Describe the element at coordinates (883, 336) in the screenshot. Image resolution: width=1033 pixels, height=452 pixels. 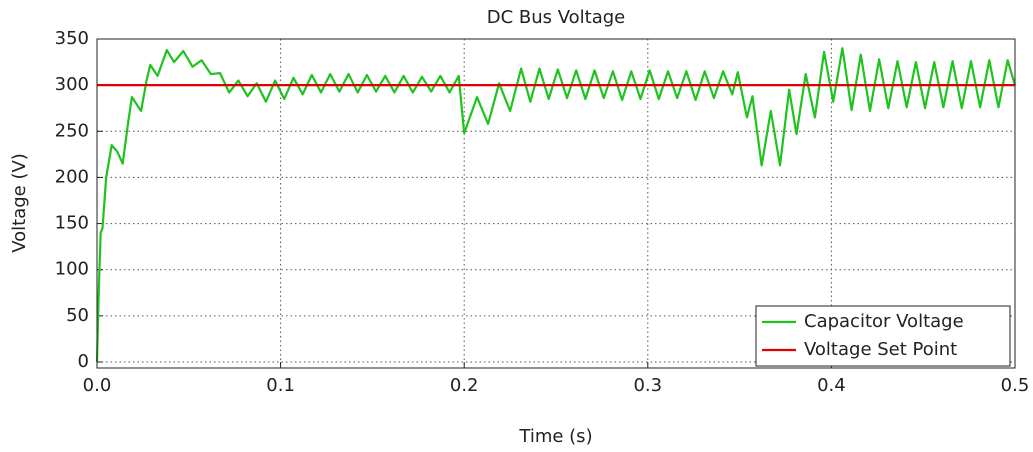
I see `legend-box` at that location.